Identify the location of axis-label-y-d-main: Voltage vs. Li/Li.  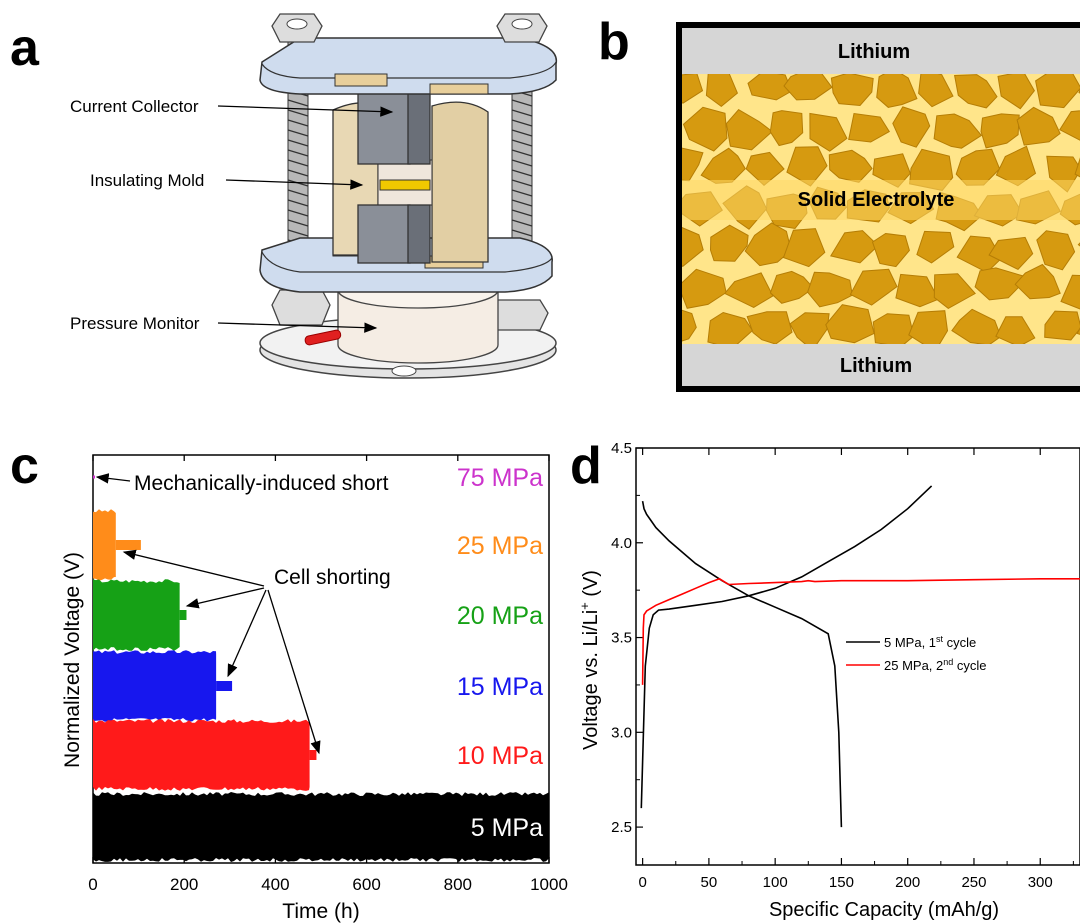
(591, 680).